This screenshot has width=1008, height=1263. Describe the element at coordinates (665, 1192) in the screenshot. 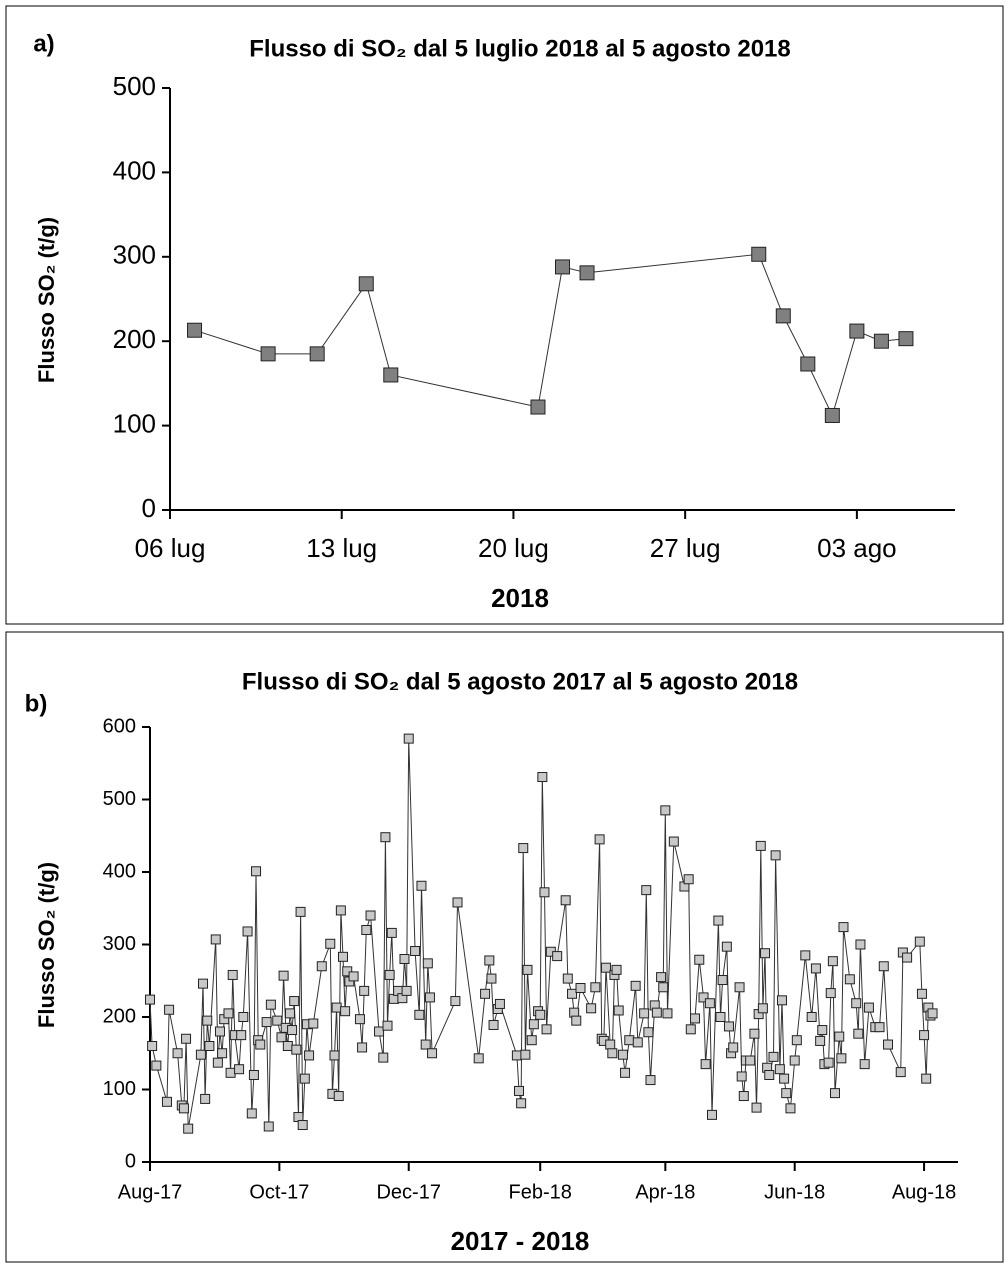

I see `x-tick-label: Apr-18` at that location.